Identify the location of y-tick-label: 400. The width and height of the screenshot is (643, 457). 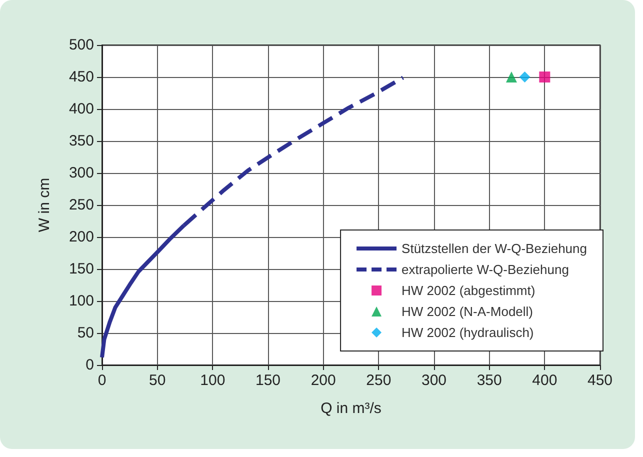
(81, 109).